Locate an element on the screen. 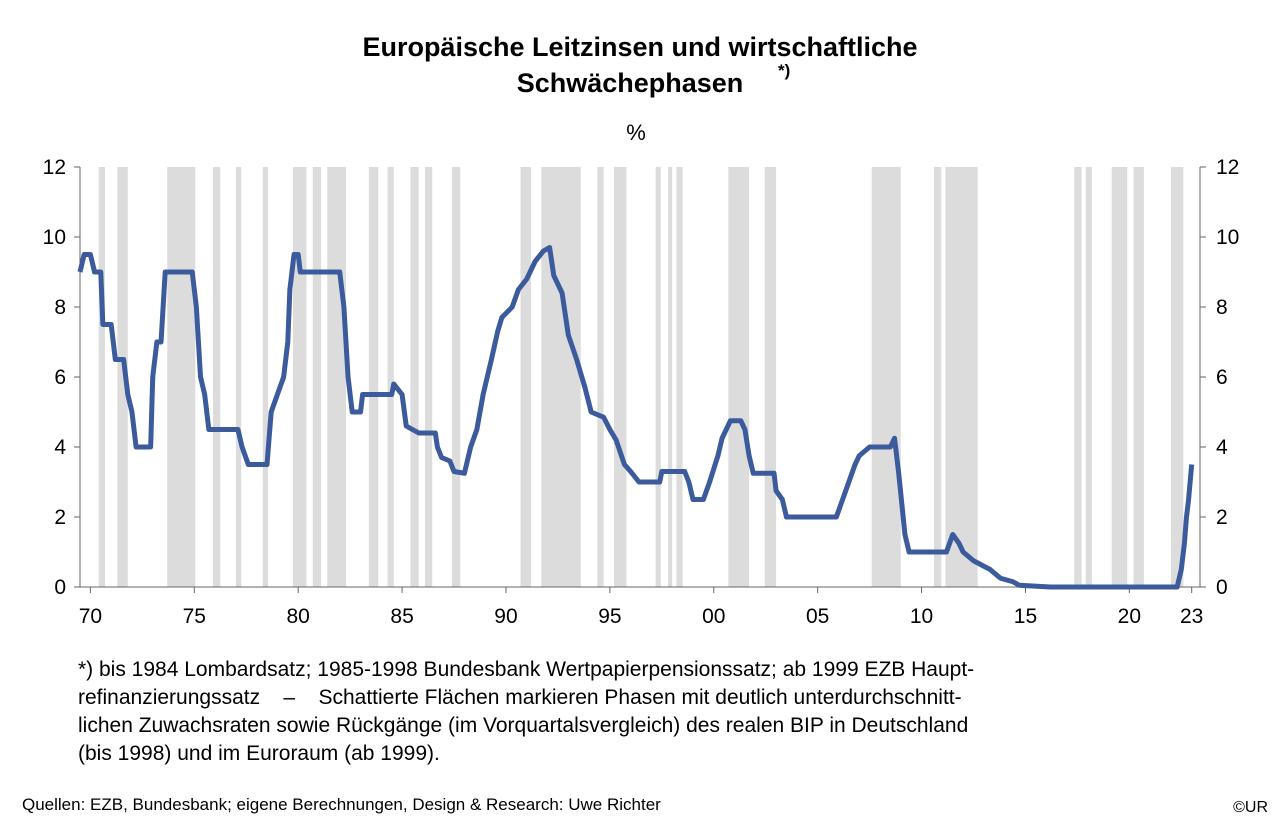  x-tick-label: 10 is located at coordinates (921, 616).